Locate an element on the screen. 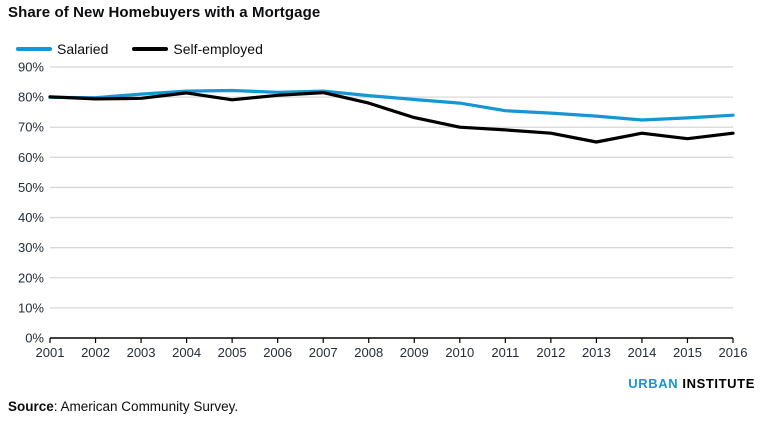 The image size is (765, 428). x-axis-label: 2011 is located at coordinates (505, 352).